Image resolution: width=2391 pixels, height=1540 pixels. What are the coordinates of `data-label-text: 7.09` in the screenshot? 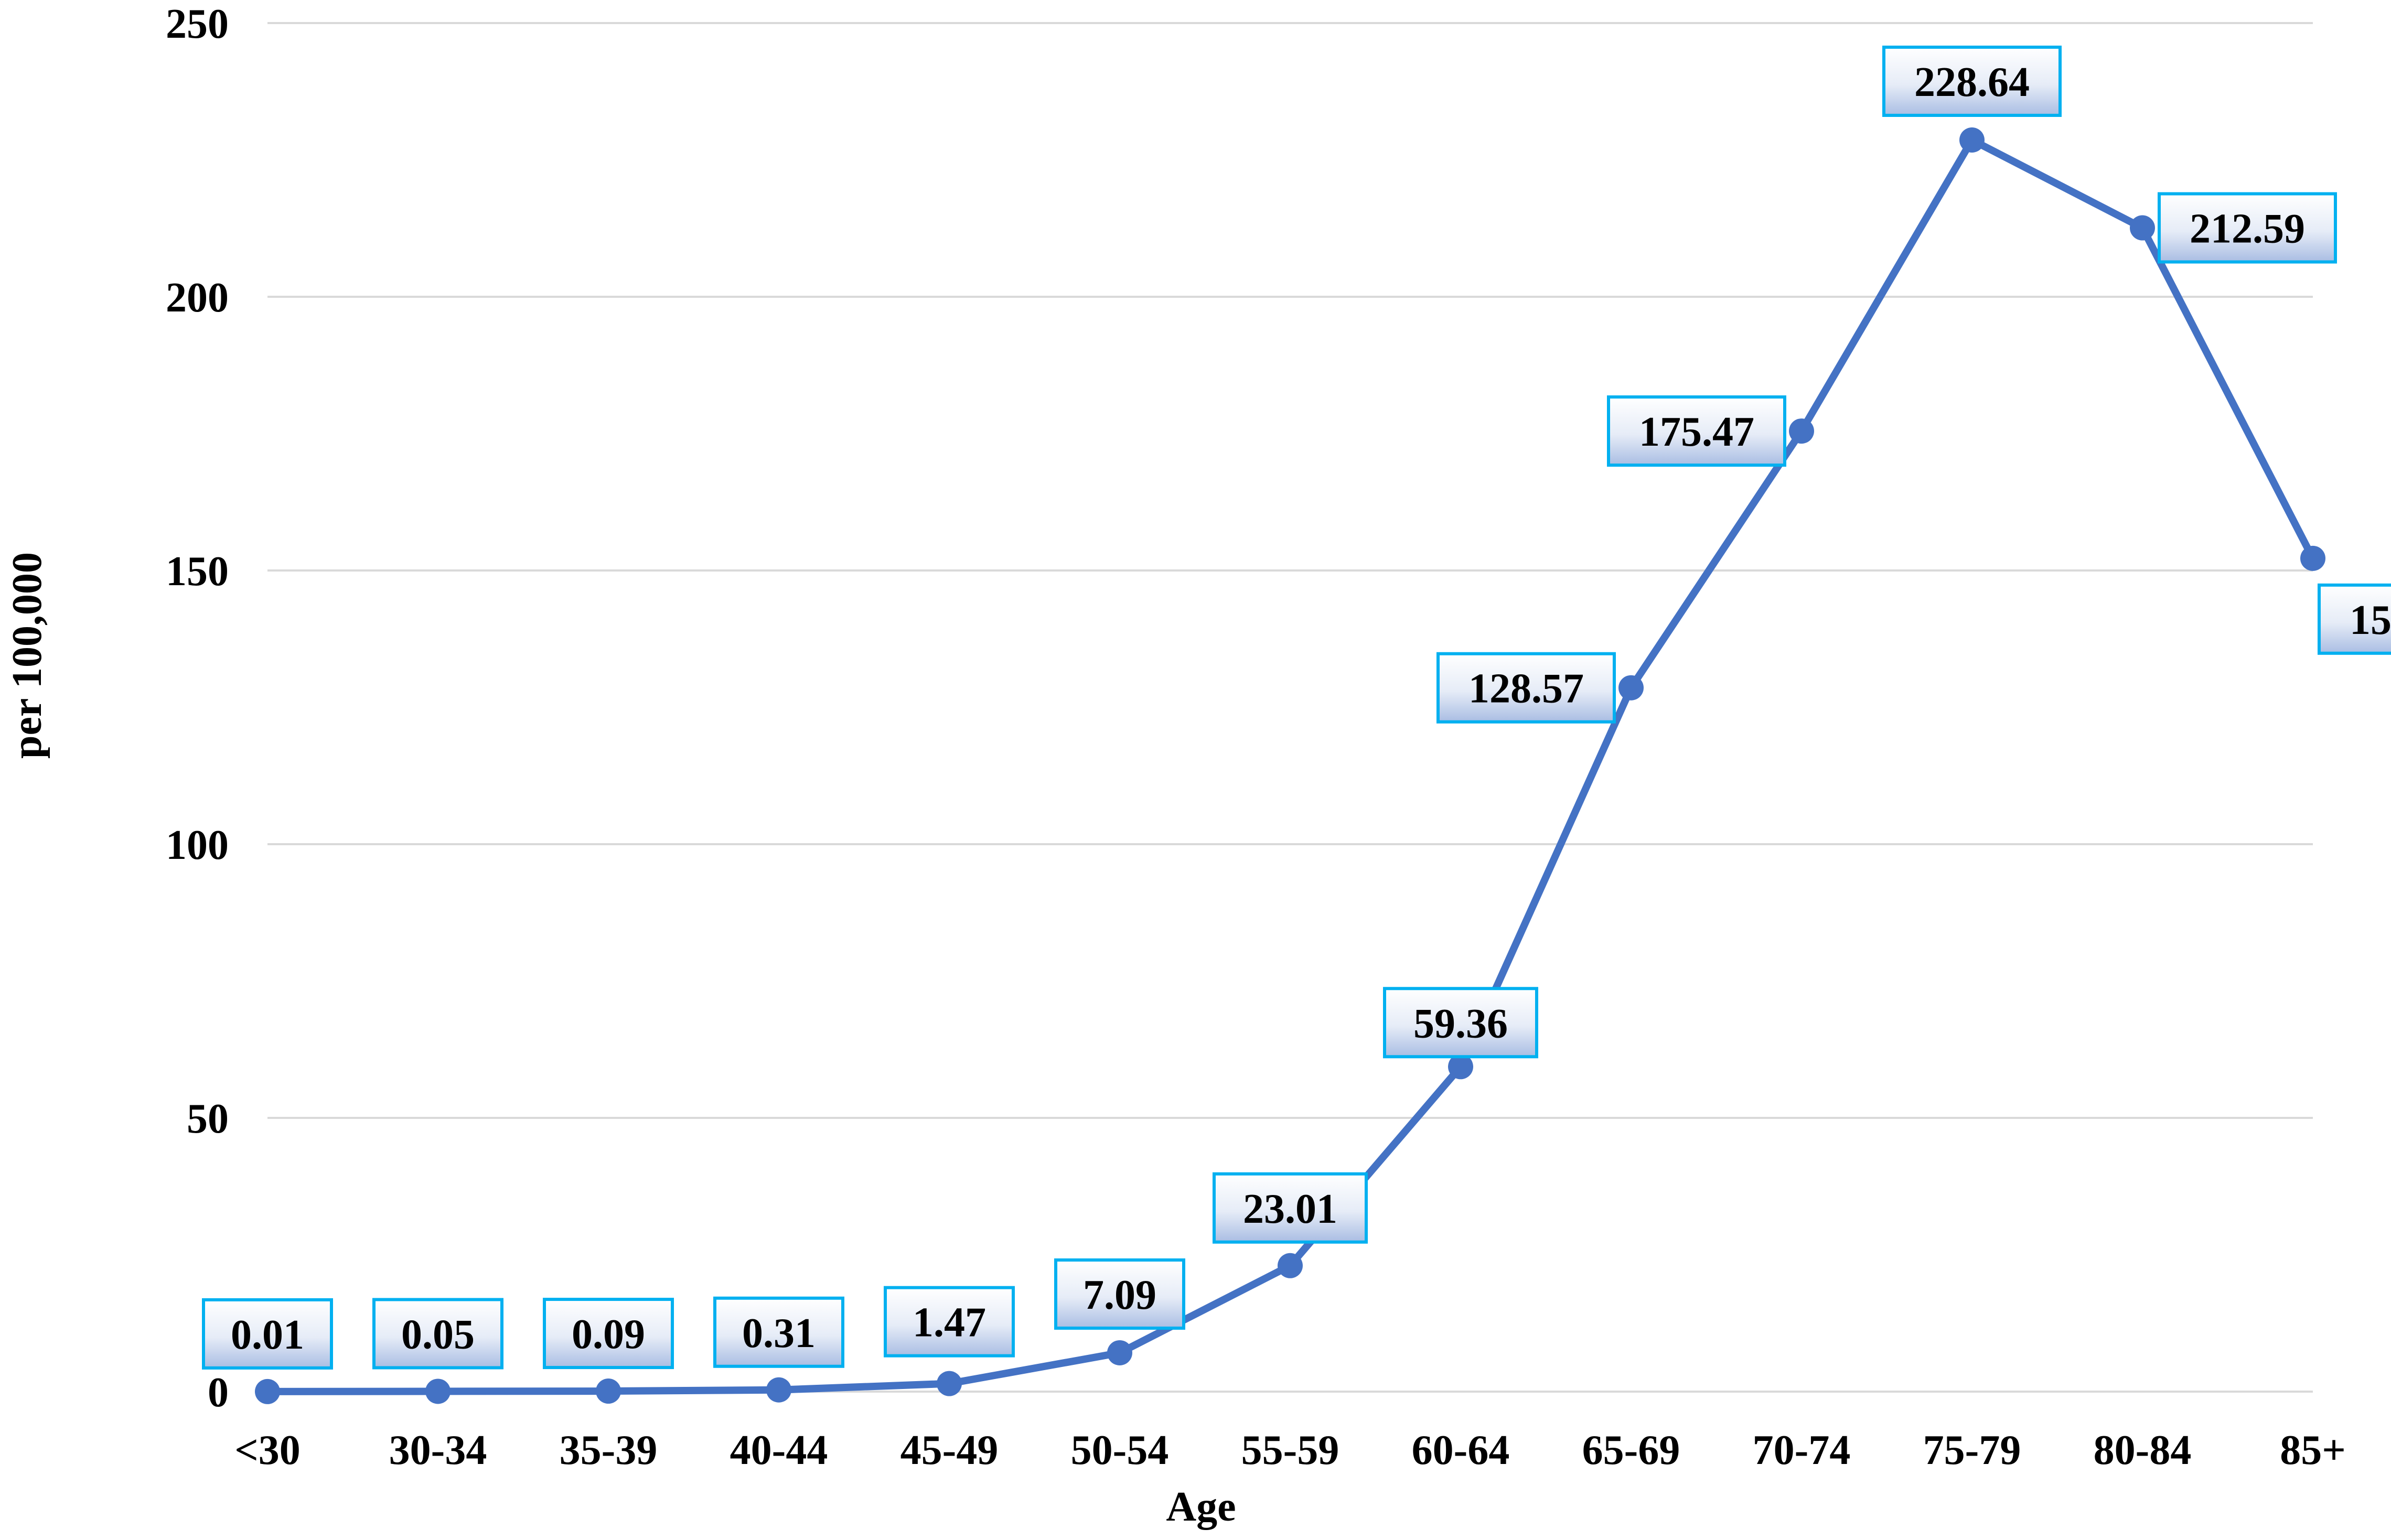 It's located at (1119, 1295).